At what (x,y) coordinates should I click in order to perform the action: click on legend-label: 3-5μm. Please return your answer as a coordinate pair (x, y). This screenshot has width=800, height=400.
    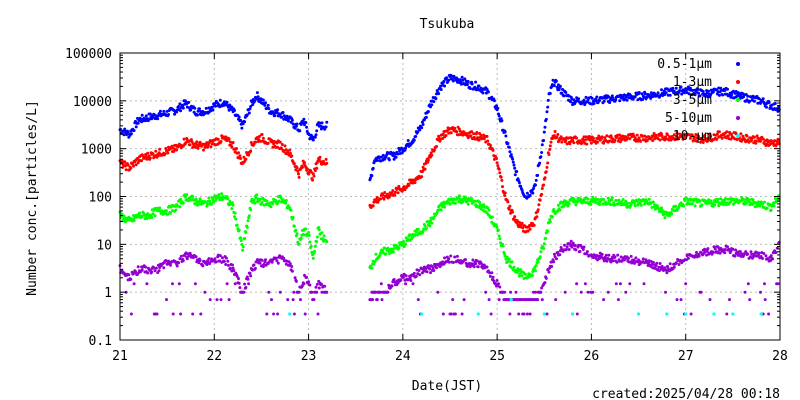
    Looking at the image, I should click on (692, 100).